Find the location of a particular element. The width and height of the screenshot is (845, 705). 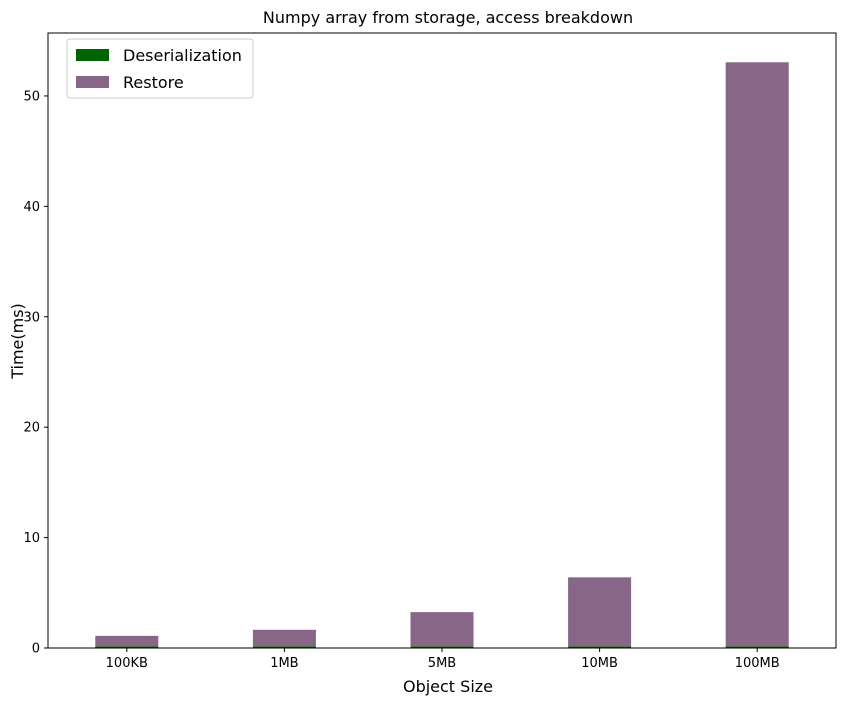

bar-restore-5mb is located at coordinates (442, 629).